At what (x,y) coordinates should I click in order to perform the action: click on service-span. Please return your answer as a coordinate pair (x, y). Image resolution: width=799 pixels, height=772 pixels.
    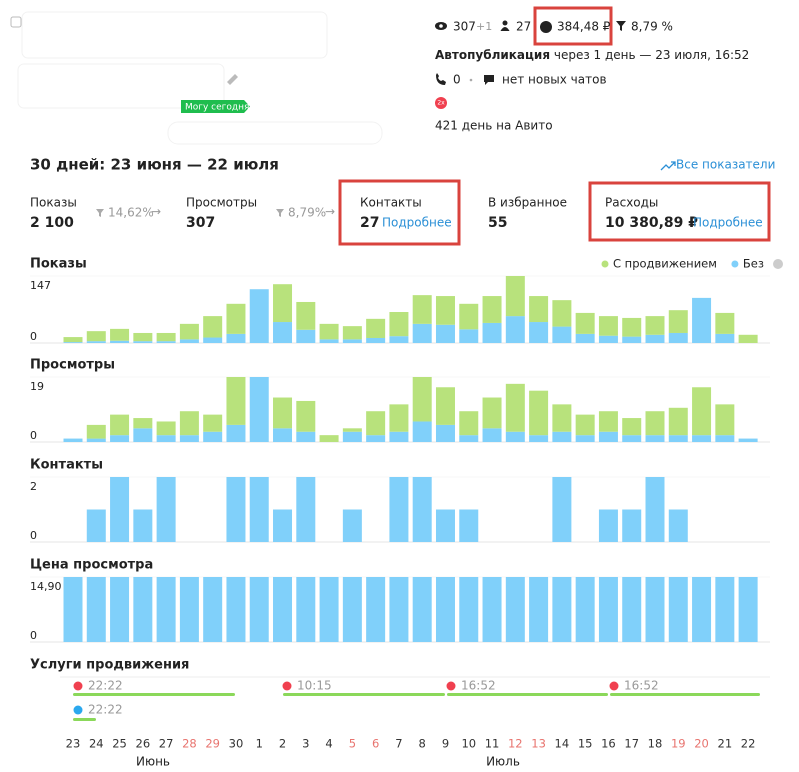
    Looking at the image, I should click on (364, 694).